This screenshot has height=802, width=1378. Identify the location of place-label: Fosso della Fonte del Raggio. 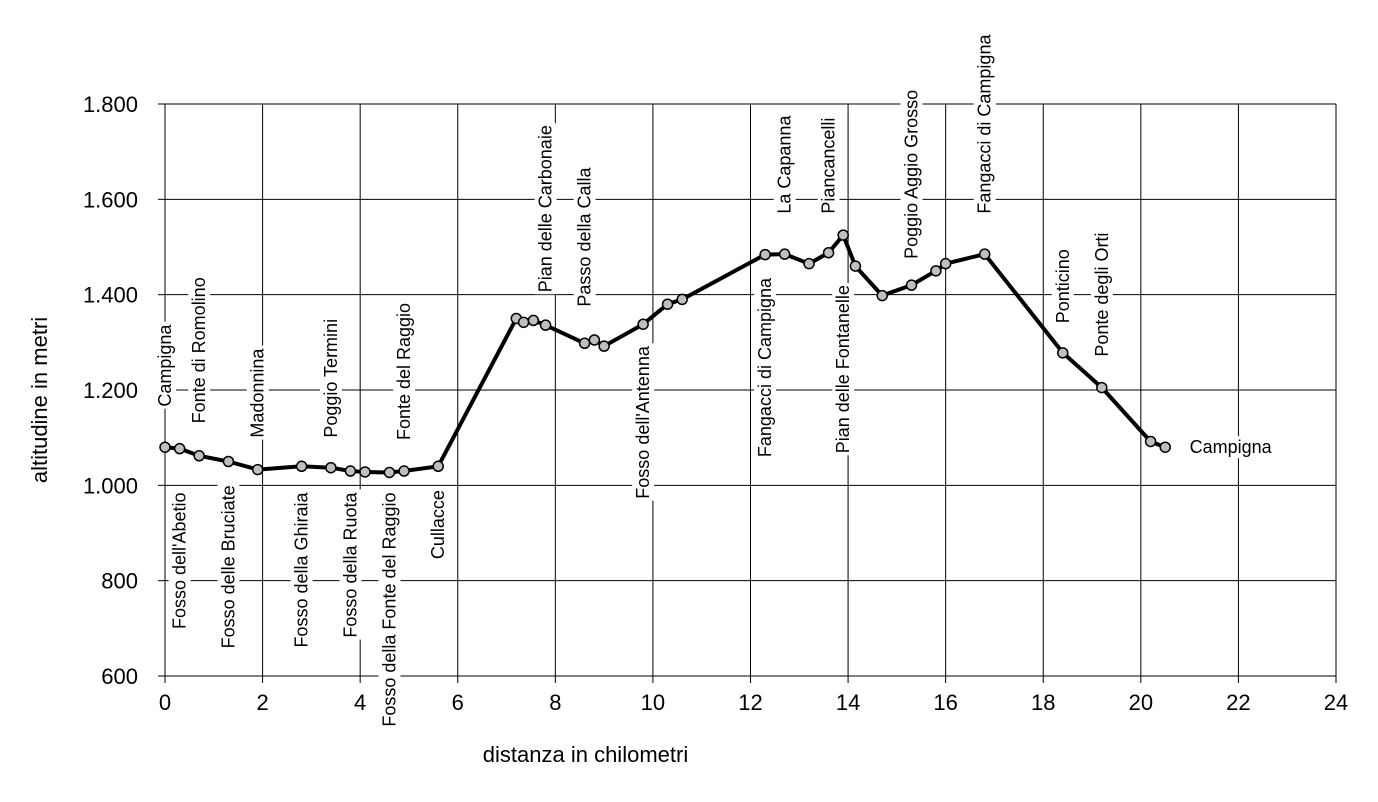
(389, 609).